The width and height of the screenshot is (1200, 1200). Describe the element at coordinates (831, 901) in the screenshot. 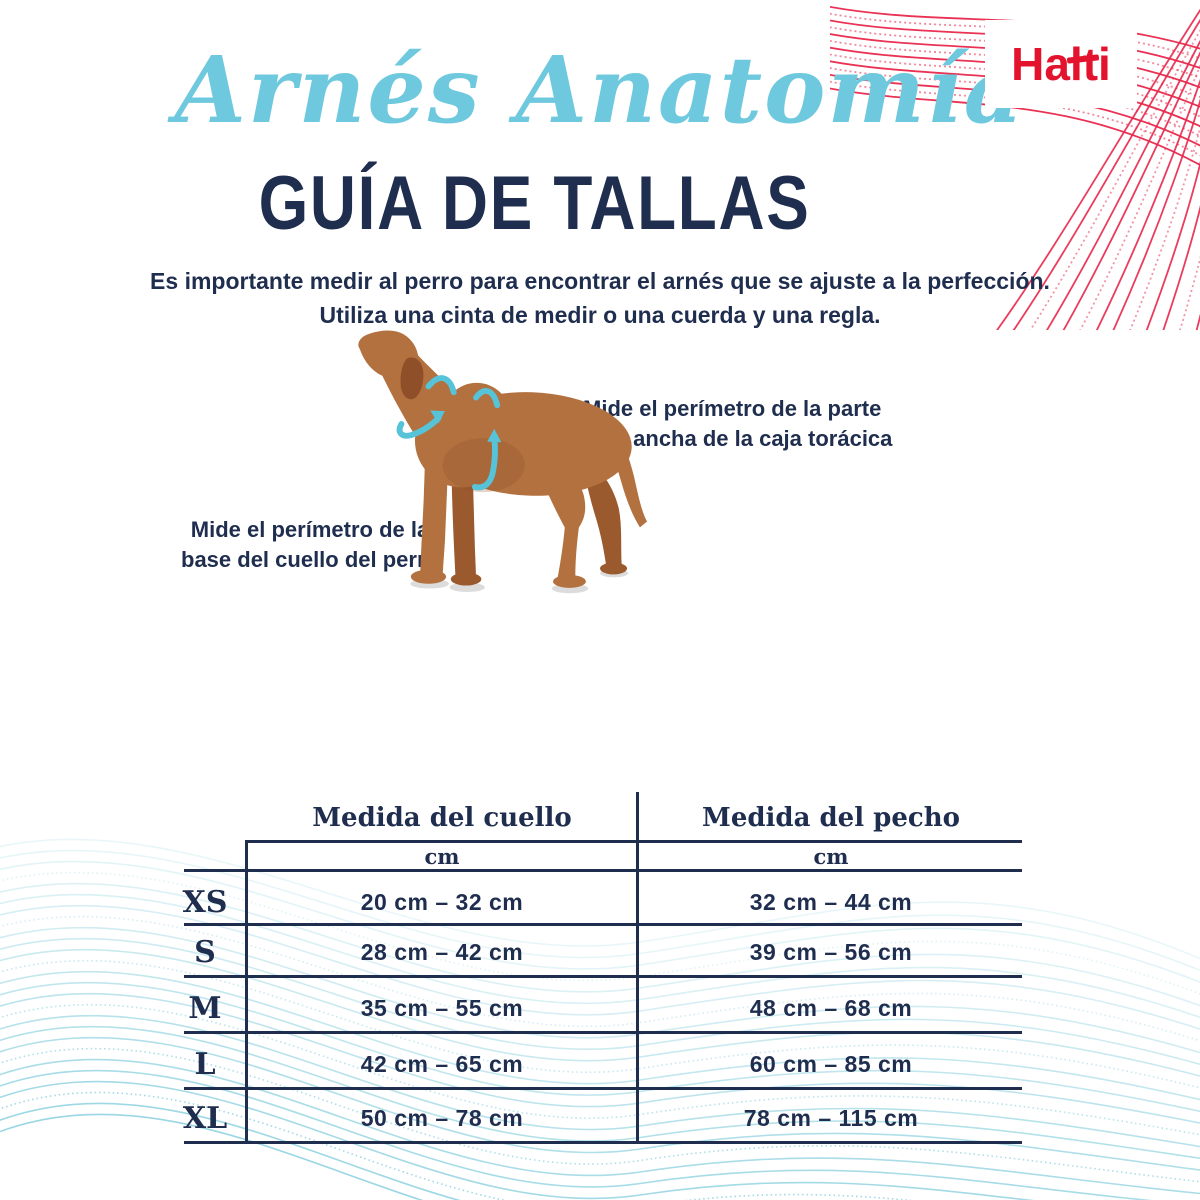

I see `chest-range: 32 cm – 44 cm` at that location.